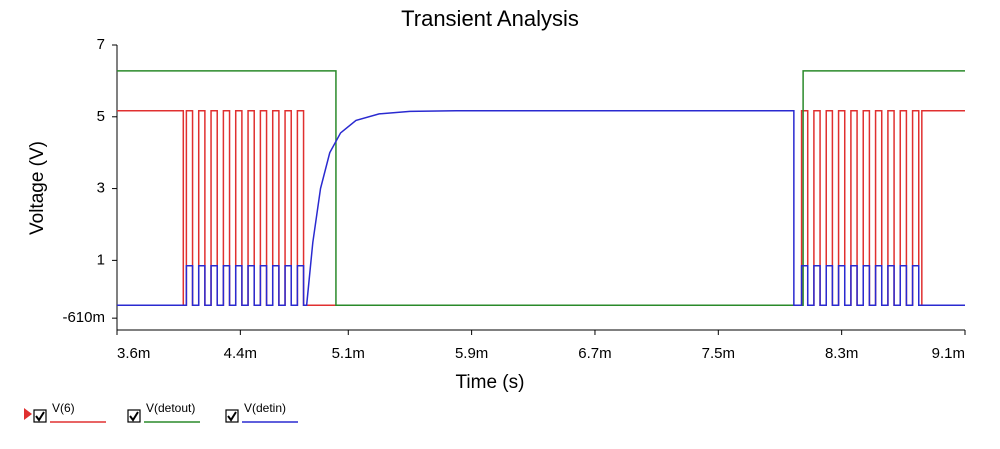 Image resolution: width=1000 pixels, height=449 pixels. What do you see at coordinates (490, 18) in the screenshot?
I see `chart-title: Transient Analysis` at bounding box center [490, 18].